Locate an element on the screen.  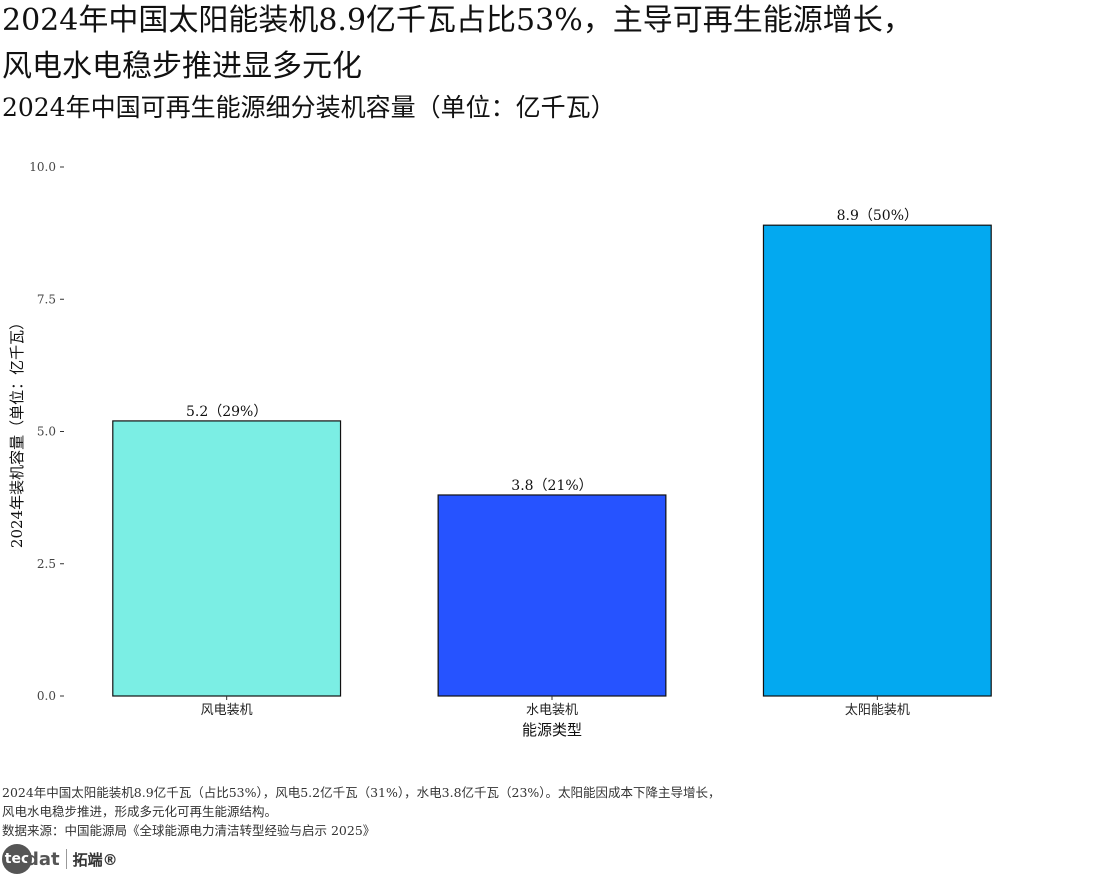
y-tick-label: 10.0 is located at coordinates (42, 167).